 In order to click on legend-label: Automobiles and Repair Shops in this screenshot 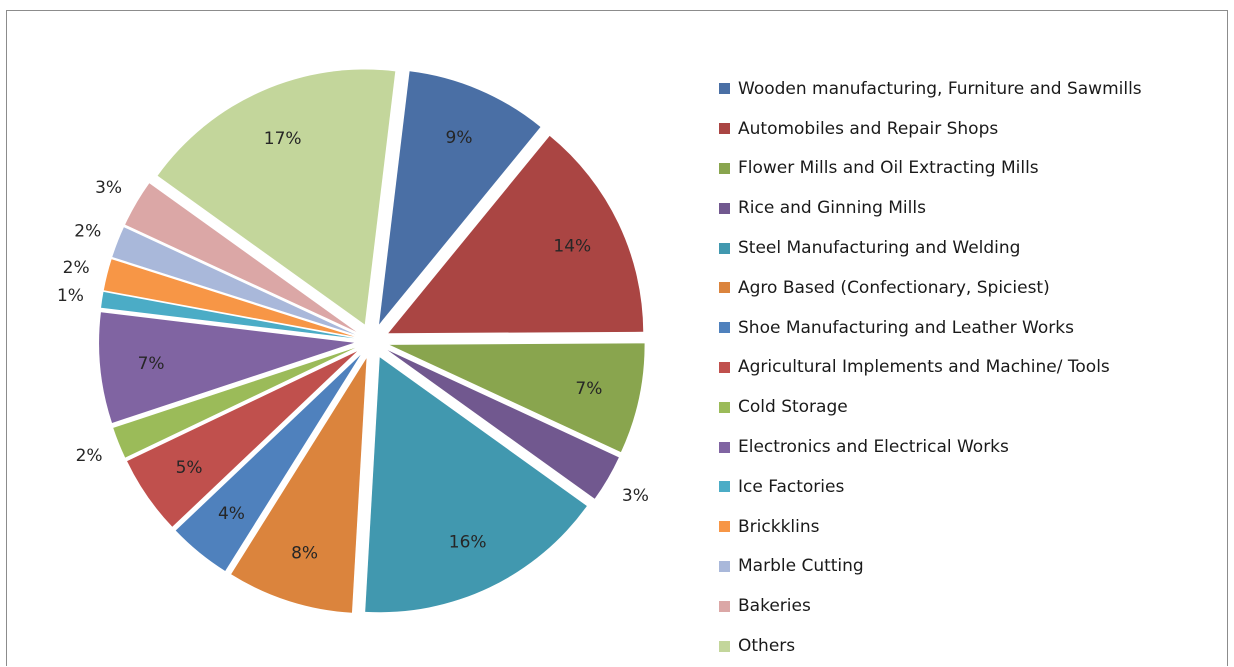, I will do `click(868, 128)`.